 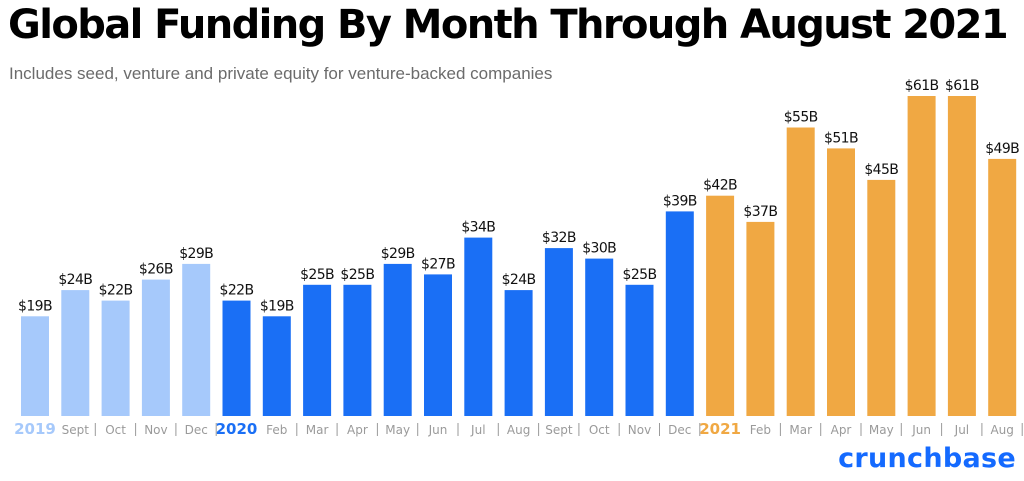 What do you see at coordinates (927, 458) in the screenshot?
I see `crunchbase-logo: crunchbase` at bounding box center [927, 458].